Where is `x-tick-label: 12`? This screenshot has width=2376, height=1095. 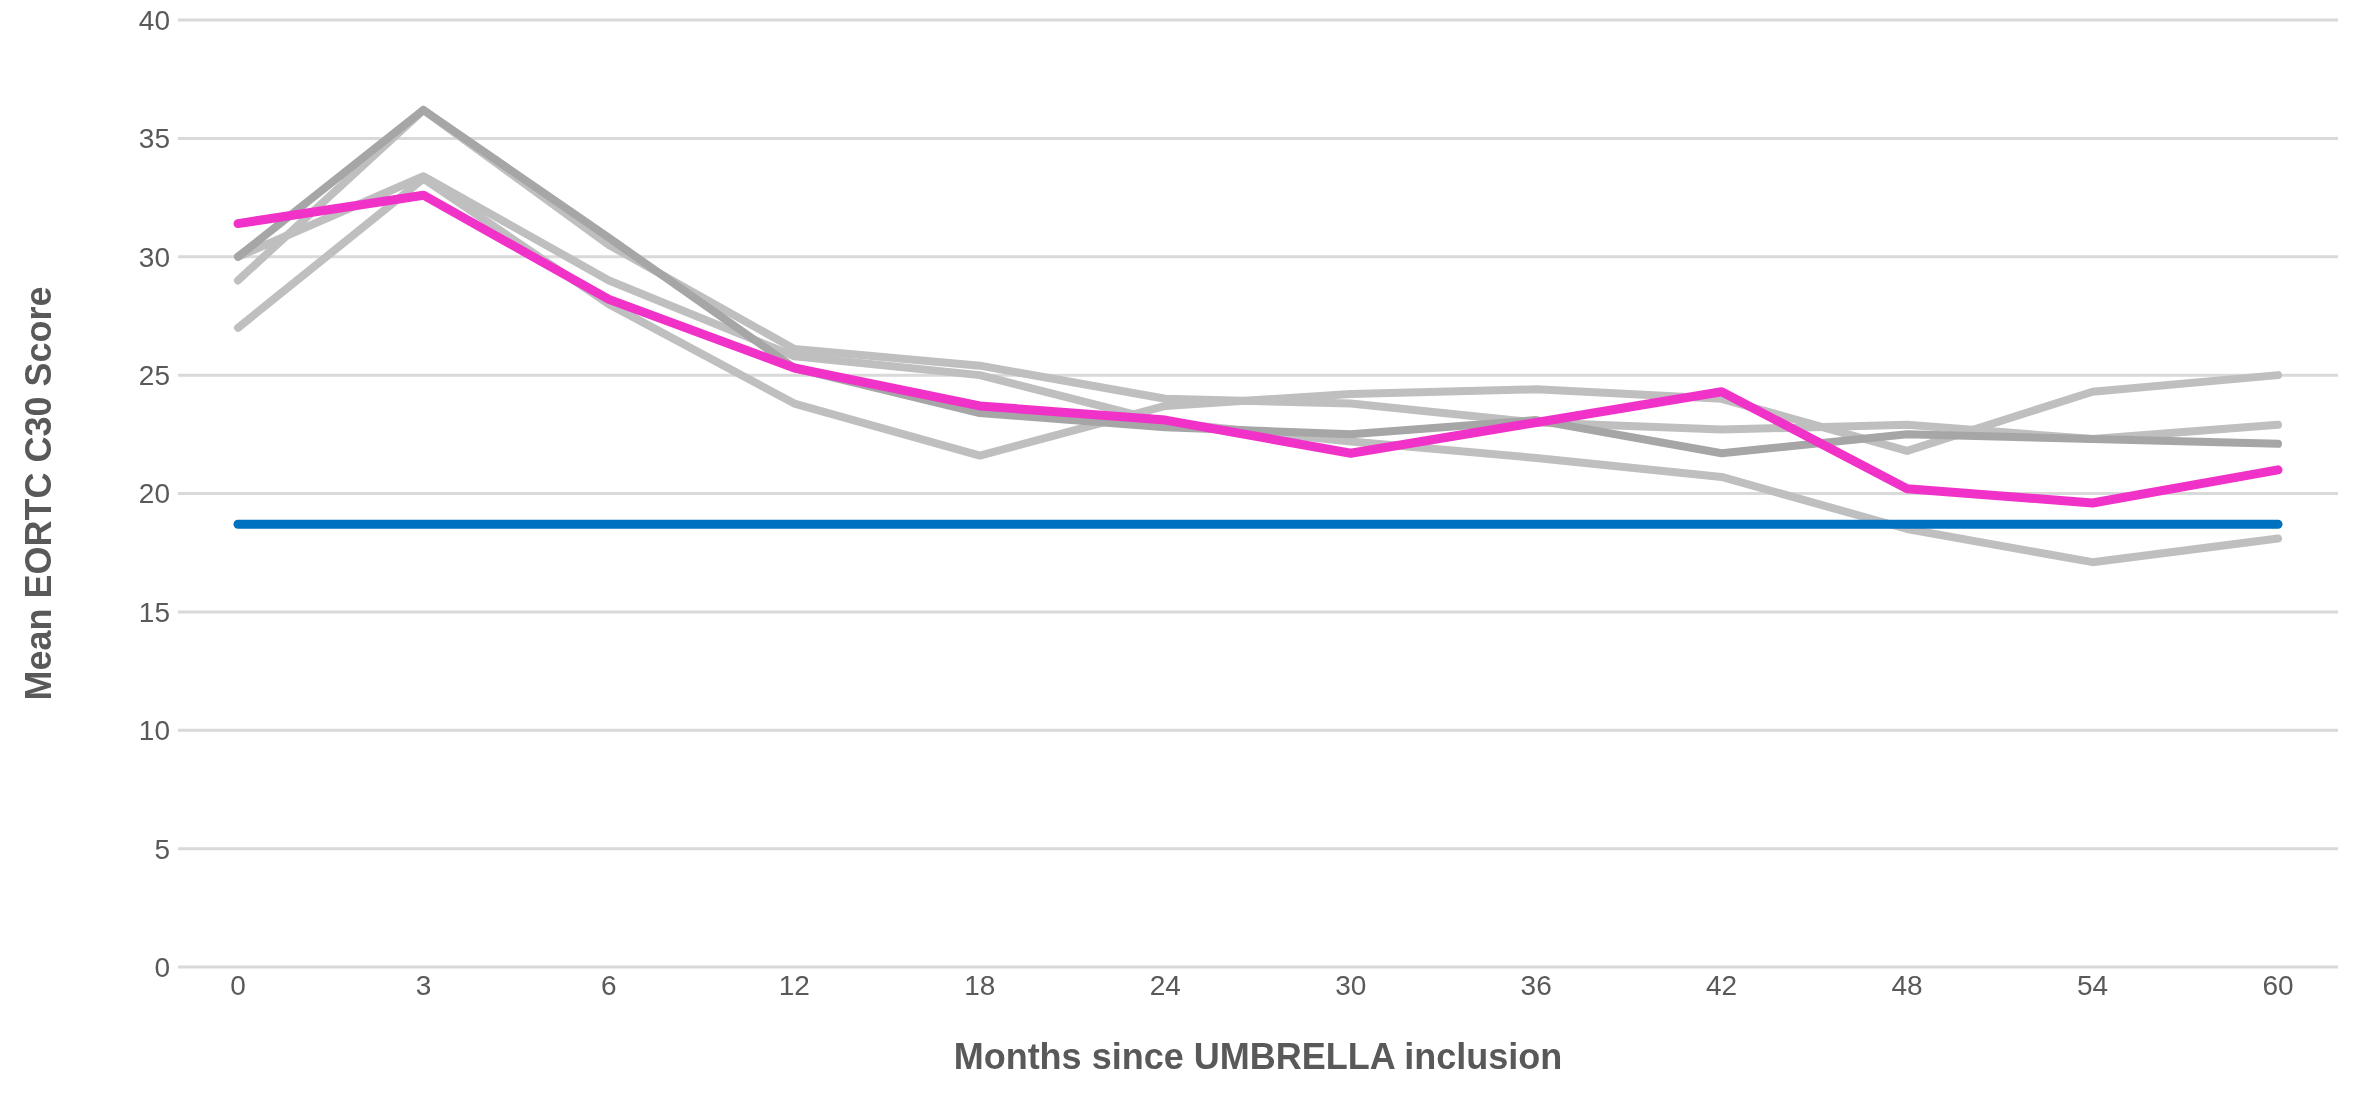 x-tick-label: 12 is located at coordinates (794, 985).